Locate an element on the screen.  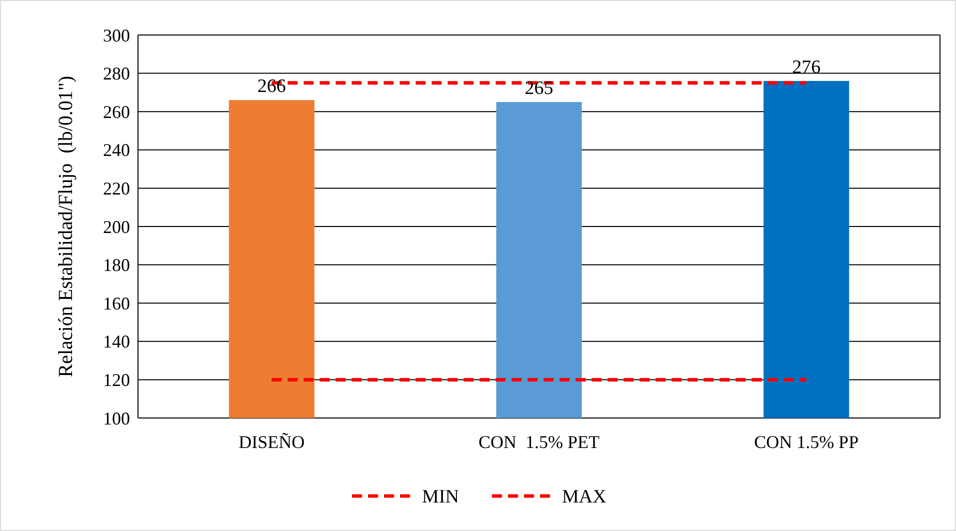
y-tick-label: 200 is located at coordinates (116, 226).